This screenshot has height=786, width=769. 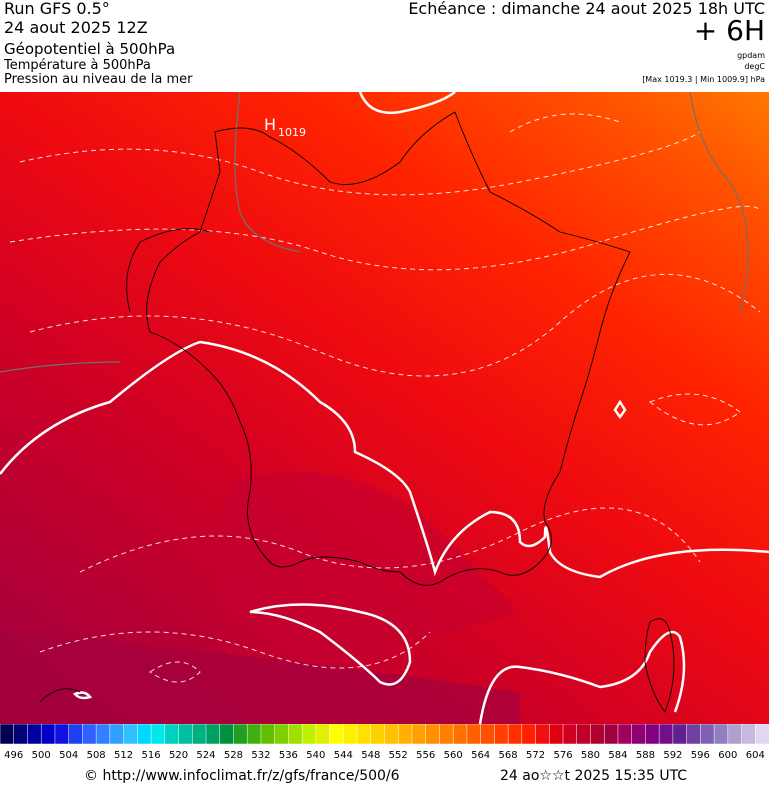 What do you see at coordinates (508, 755) in the screenshot?
I see `colorbar-label: 568` at bounding box center [508, 755].